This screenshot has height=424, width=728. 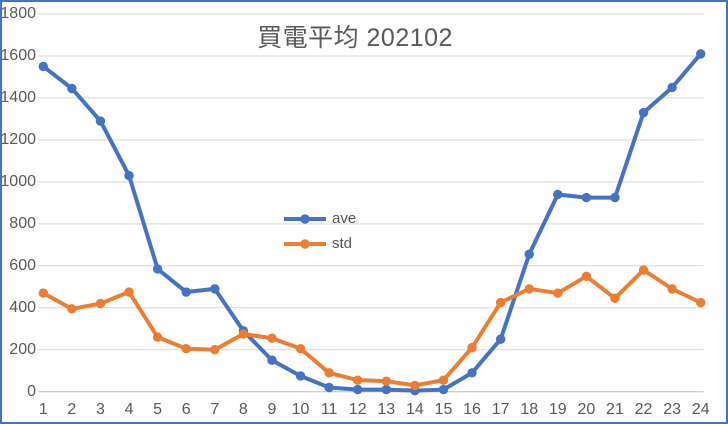 I want to click on x-tick-label: 7, so click(x=215, y=409).